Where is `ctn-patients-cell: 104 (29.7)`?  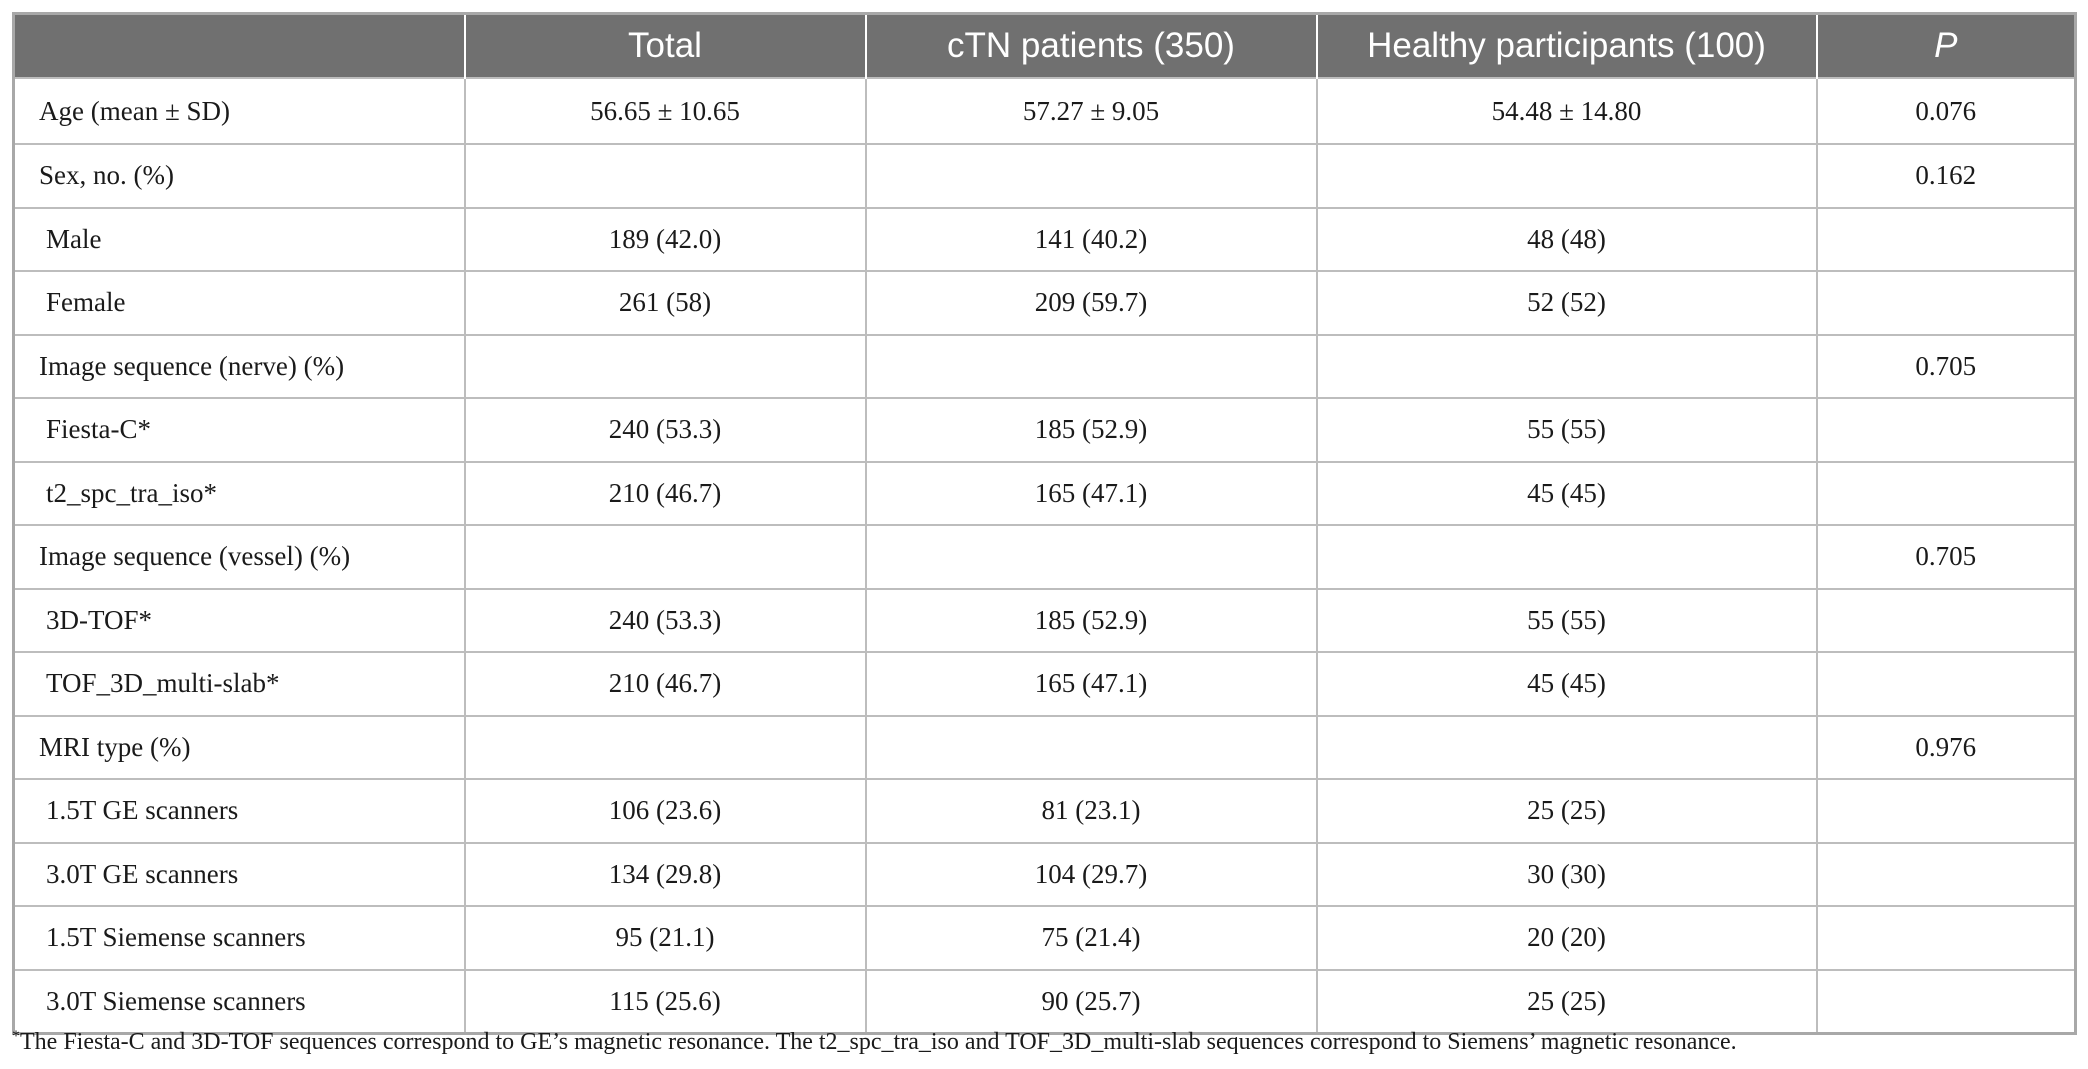 ctn-patients-cell: 104 (29.7) is located at coordinates (1091, 874).